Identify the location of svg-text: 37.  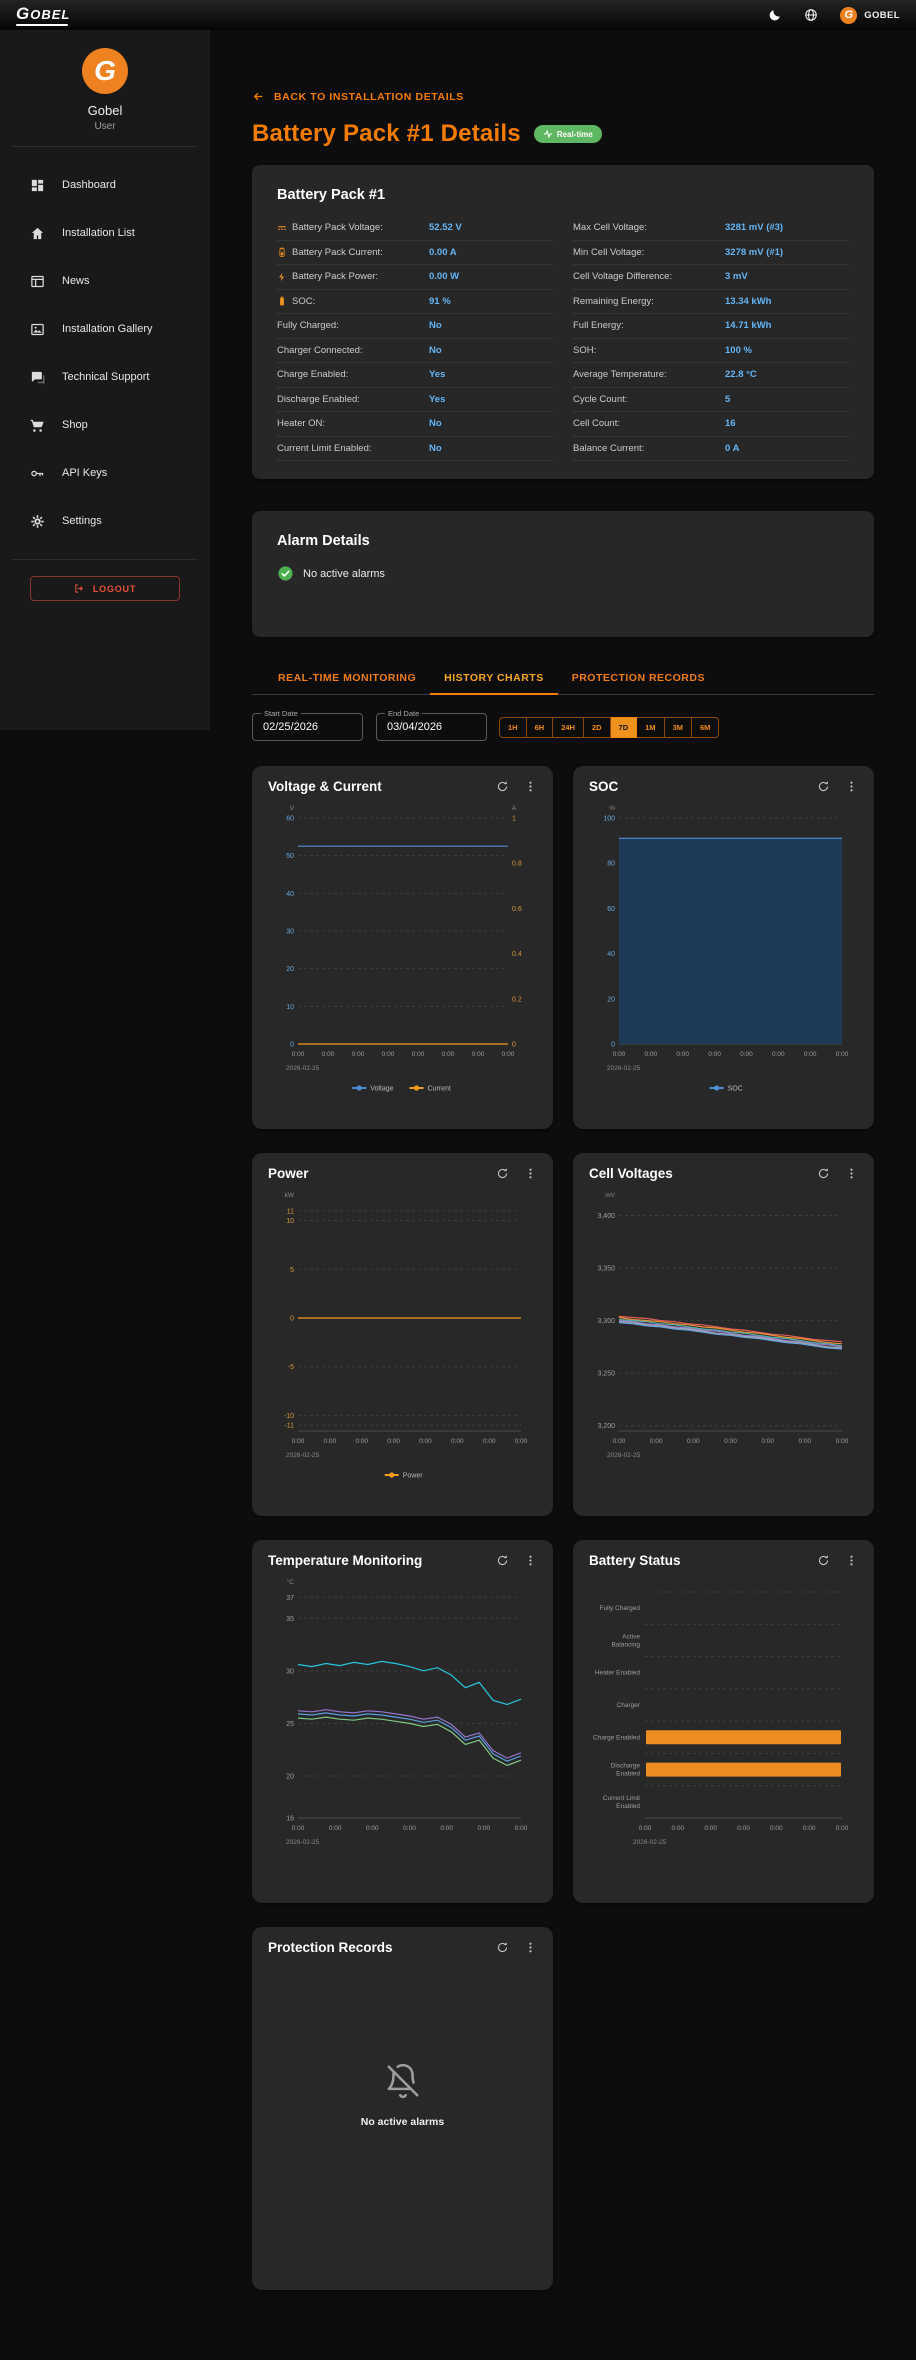
(290, 1598).